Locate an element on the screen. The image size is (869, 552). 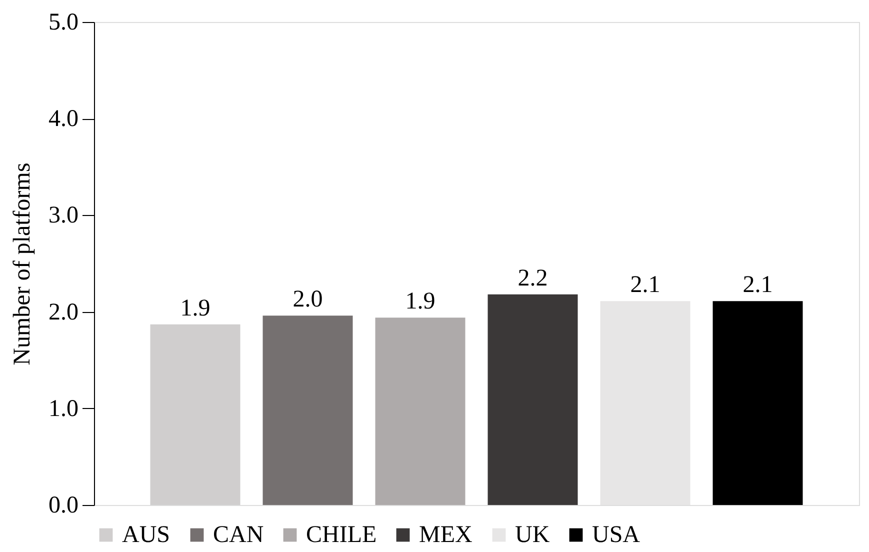
data-label: 2.2 is located at coordinates (533, 278).